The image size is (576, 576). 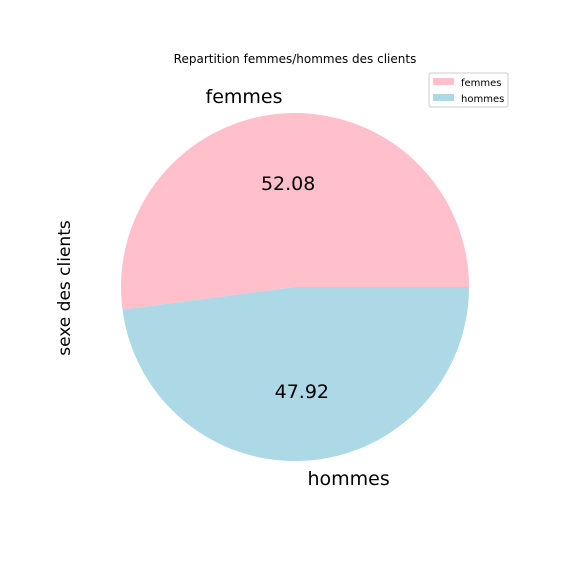 I want to click on legend: femmes hommes, so click(x=468, y=90).